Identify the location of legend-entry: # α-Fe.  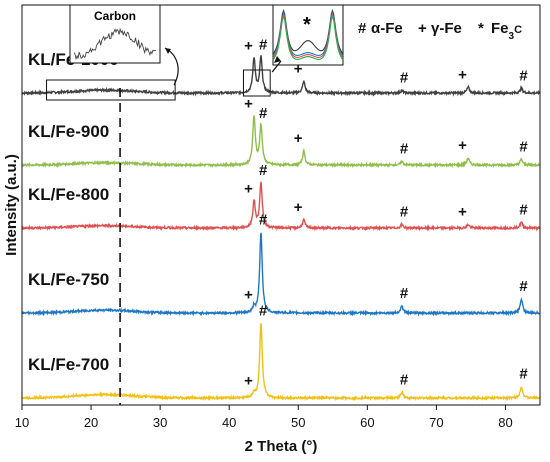
(380, 28).